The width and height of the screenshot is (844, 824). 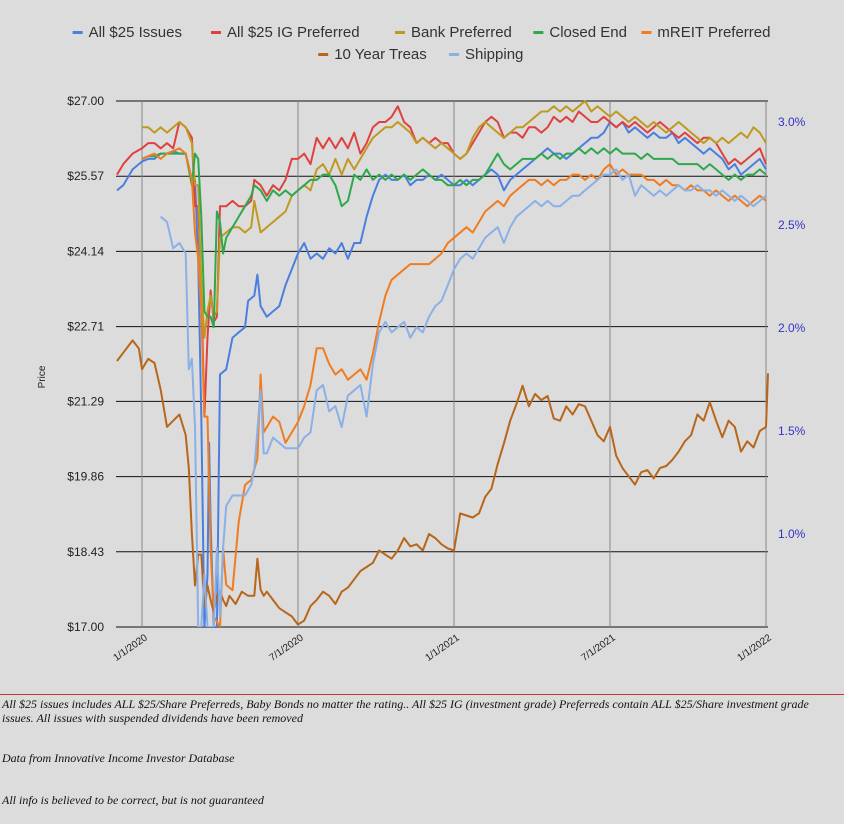 I want to click on y2-tick-label: 3.0%, so click(x=792, y=122).